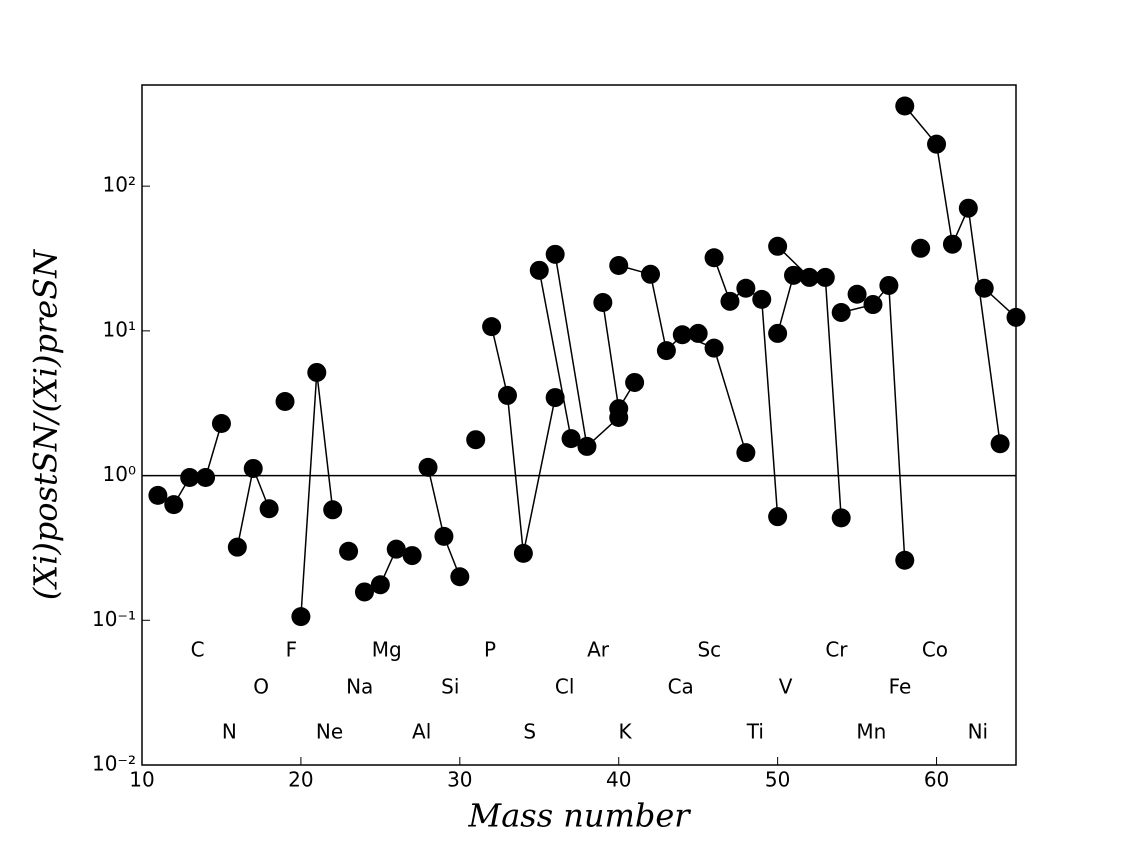 The width and height of the screenshot is (1128, 850). What do you see at coordinates (119, 329) in the screenshot?
I see `y-tick-label: 10¹` at bounding box center [119, 329].